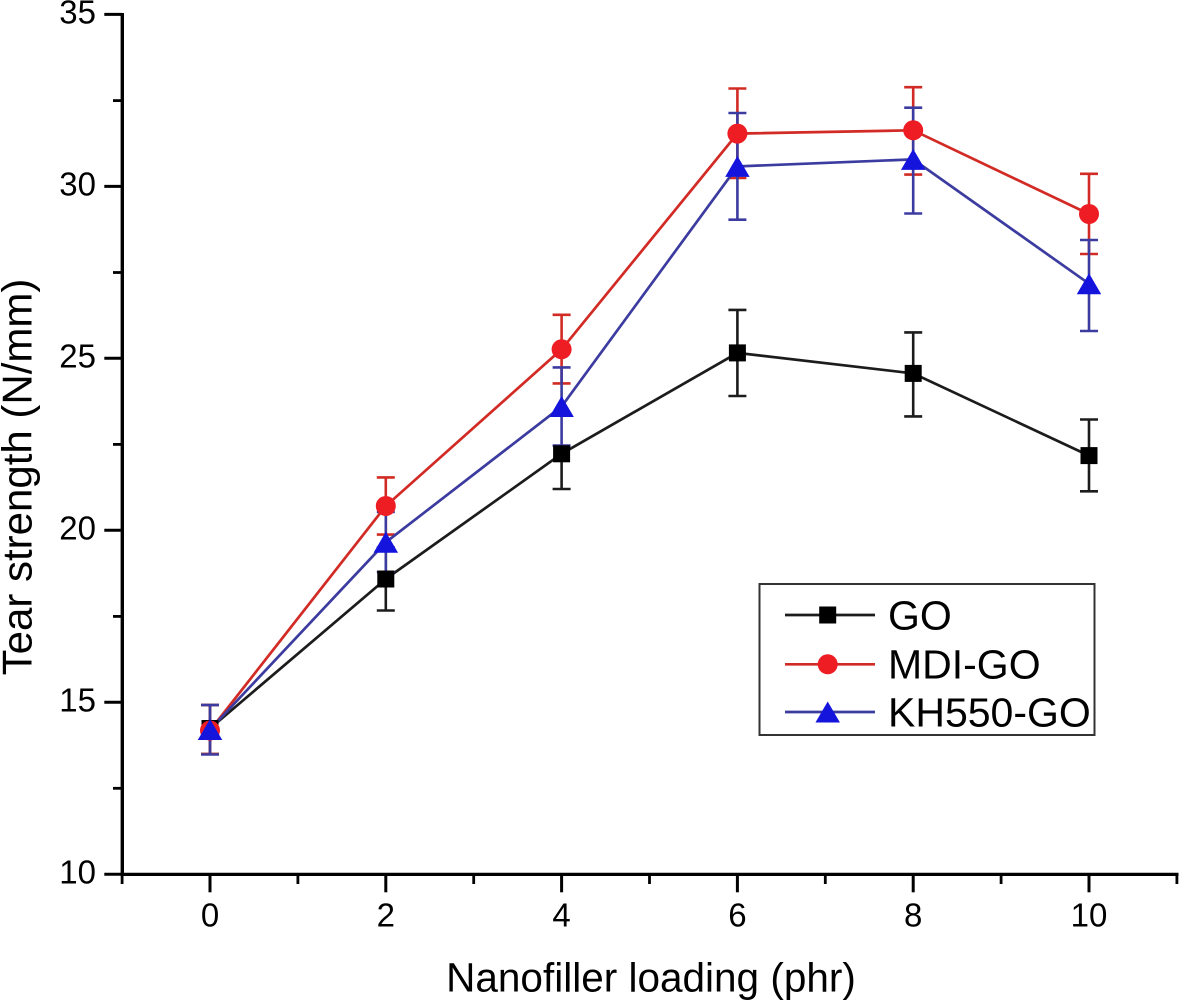  Describe the element at coordinates (989, 712) in the screenshot. I see `svg-text: KH550-GO` at that location.